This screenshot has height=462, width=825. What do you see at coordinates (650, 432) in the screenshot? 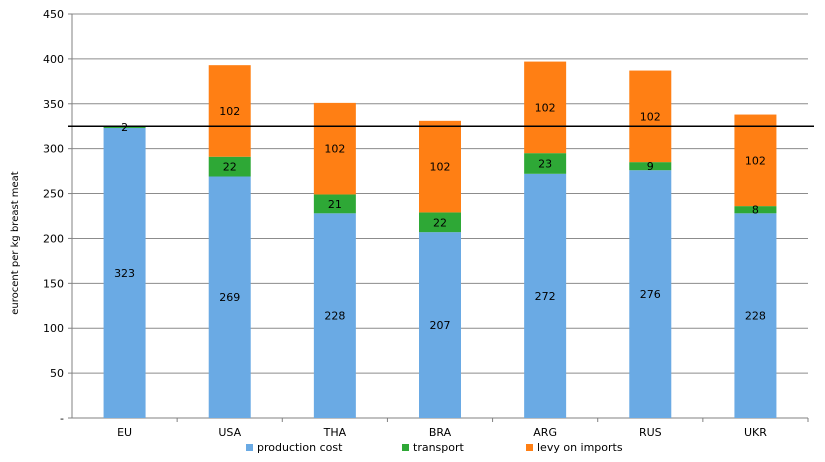
I see `x-tick-label: RUS` at bounding box center [650, 432].